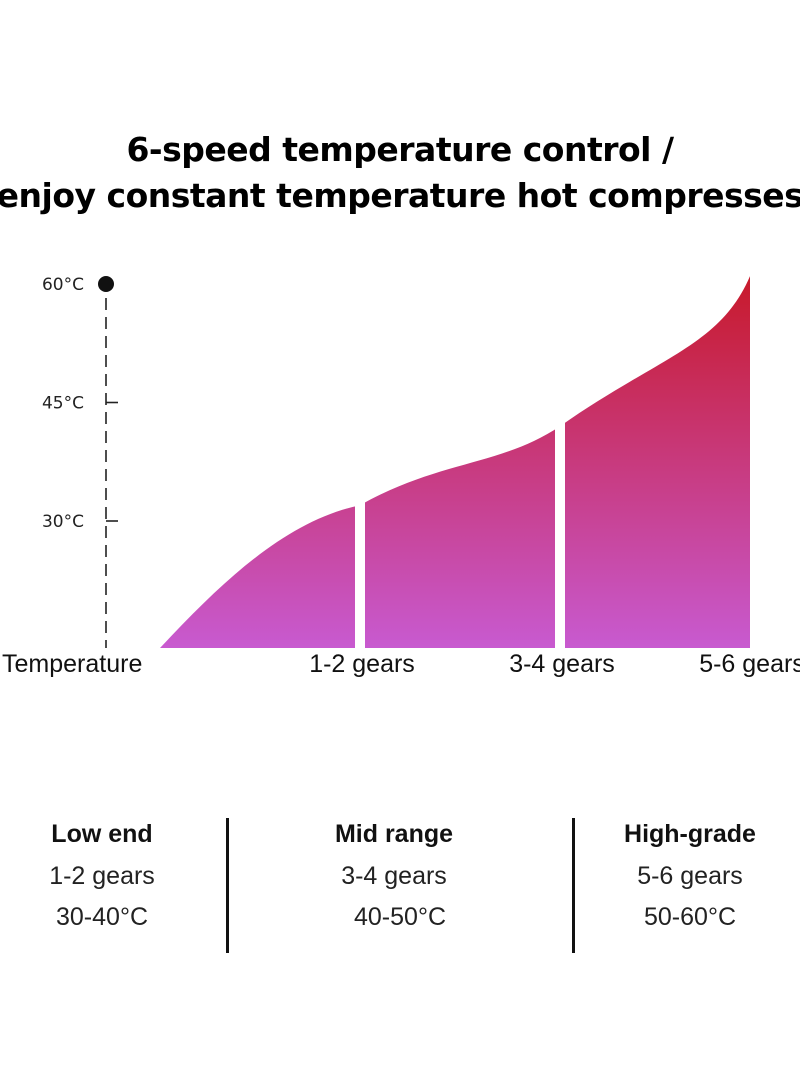 The image size is (800, 1091). I want to click on tier-gears: 5-6 gears, so click(690, 876).